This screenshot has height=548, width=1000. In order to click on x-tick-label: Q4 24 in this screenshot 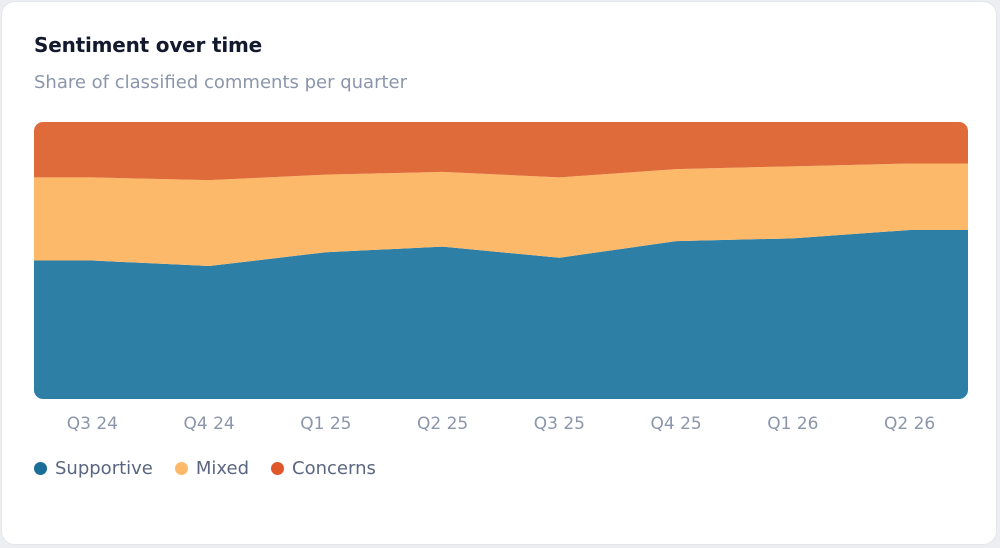, I will do `click(209, 424)`.